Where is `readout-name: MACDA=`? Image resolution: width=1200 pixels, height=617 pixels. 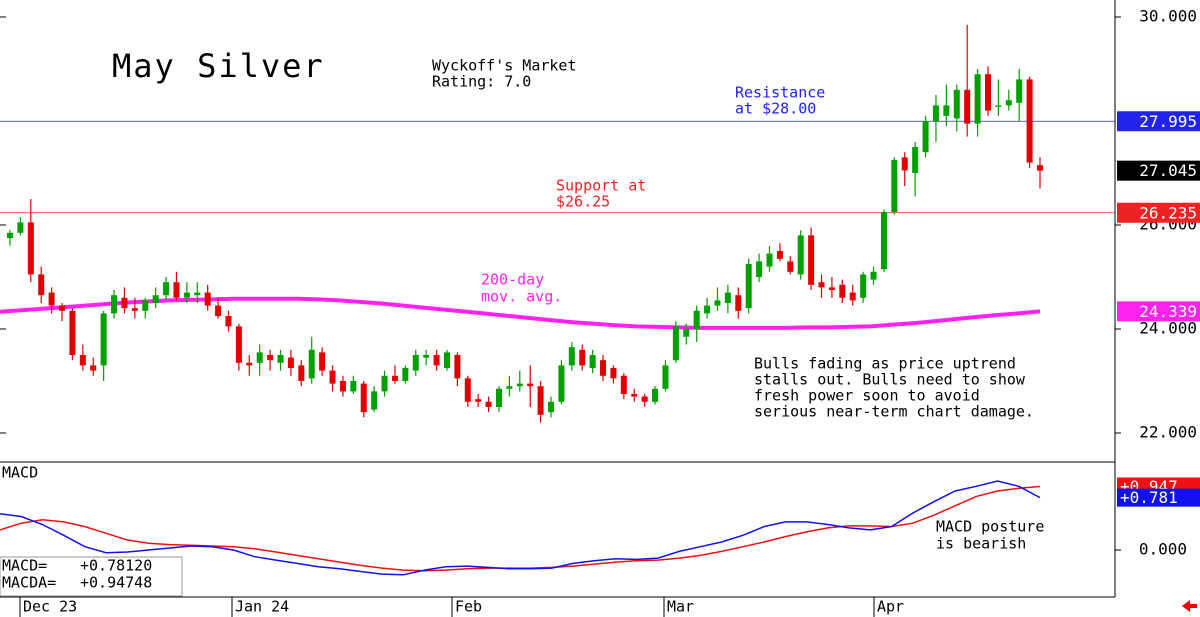
readout-name: MACDA= is located at coordinates (29, 583).